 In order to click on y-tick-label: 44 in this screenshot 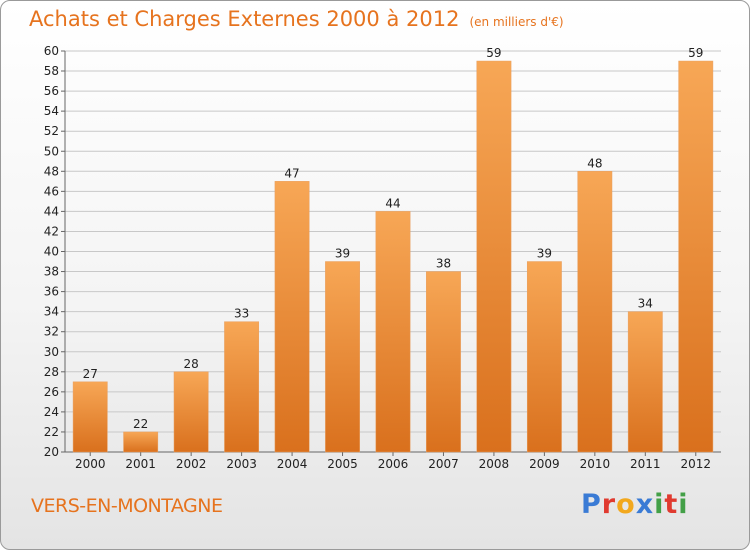, I will do `click(51, 211)`.